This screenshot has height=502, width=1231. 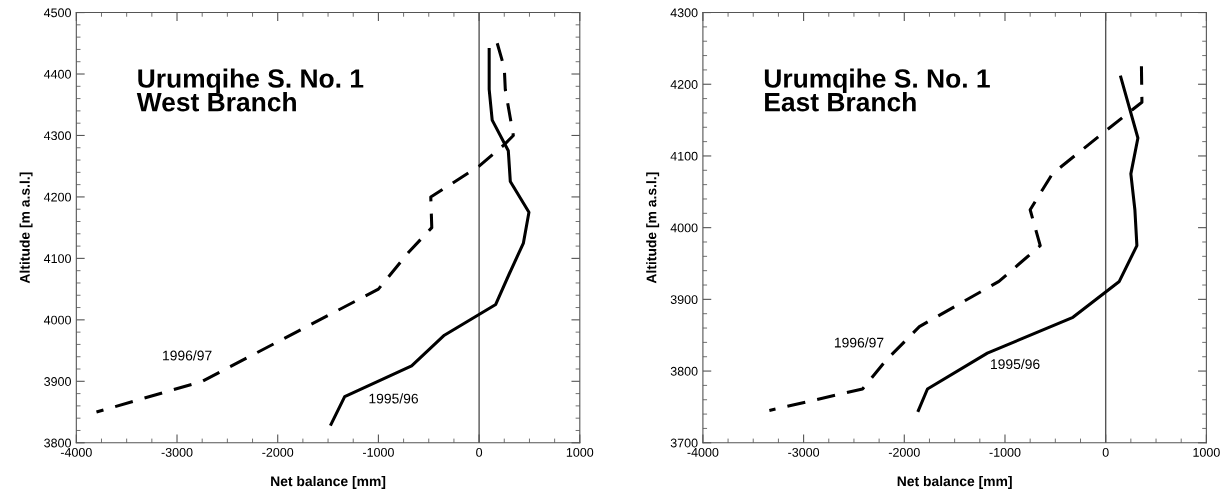 What do you see at coordinates (877, 90) in the screenshot?
I see `text: Urumqihe S. No. 1 East Branch` at bounding box center [877, 90].